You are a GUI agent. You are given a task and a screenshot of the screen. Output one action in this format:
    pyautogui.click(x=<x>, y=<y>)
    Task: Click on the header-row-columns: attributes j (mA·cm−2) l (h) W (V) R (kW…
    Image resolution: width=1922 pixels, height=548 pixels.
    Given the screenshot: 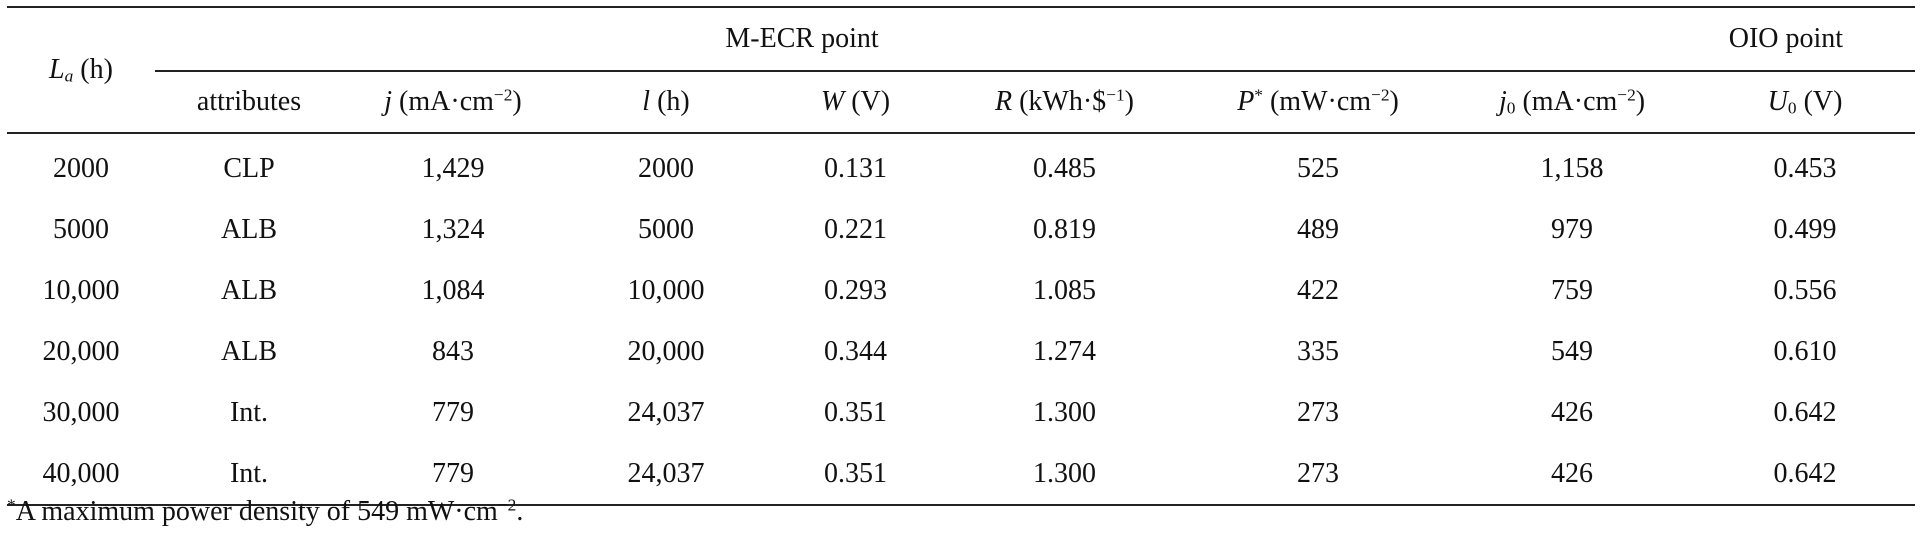 What is the action you would take?
    pyautogui.click(x=961, y=102)
    